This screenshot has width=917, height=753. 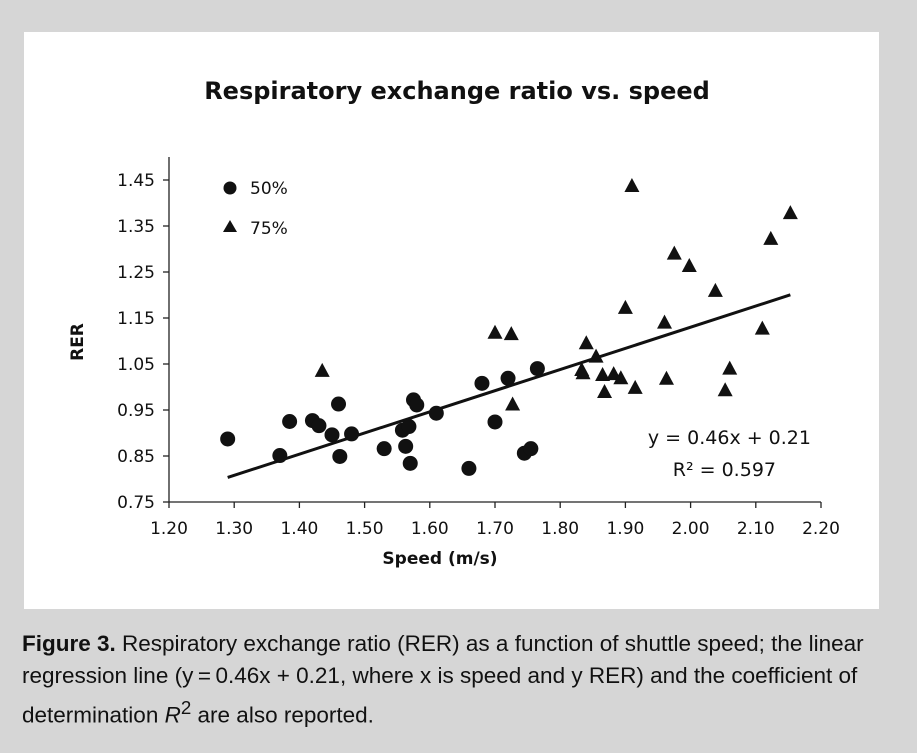 I want to click on x-tick-label: 1.80, so click(x=560, y=529).